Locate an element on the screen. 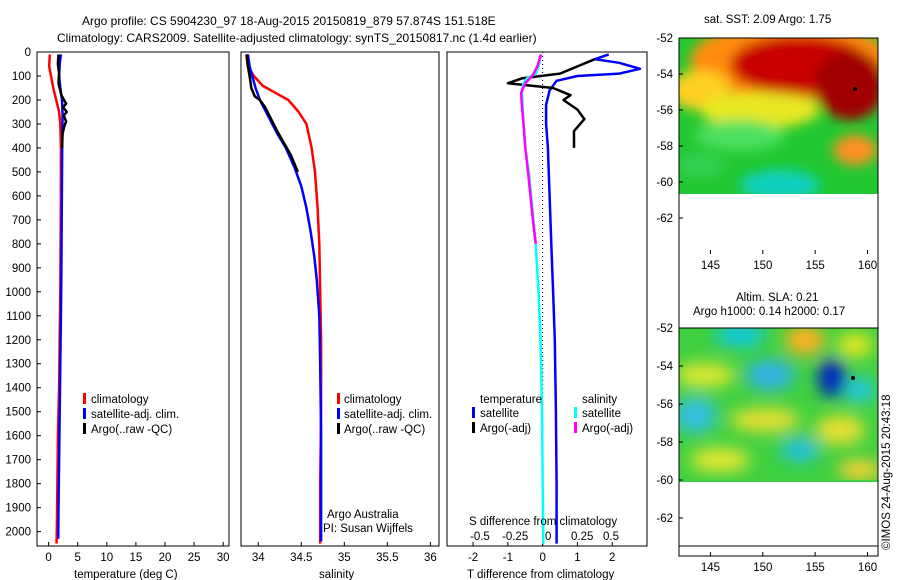  legend-title-salinity: salinity is located at coordinates (599, 400).